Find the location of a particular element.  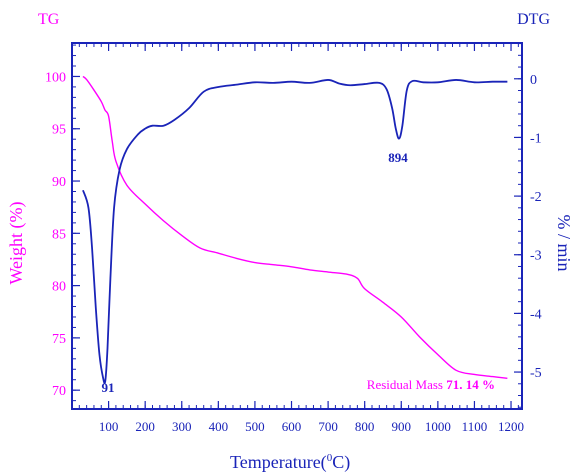

tg-title: TG is located at coordinates (49, 19).